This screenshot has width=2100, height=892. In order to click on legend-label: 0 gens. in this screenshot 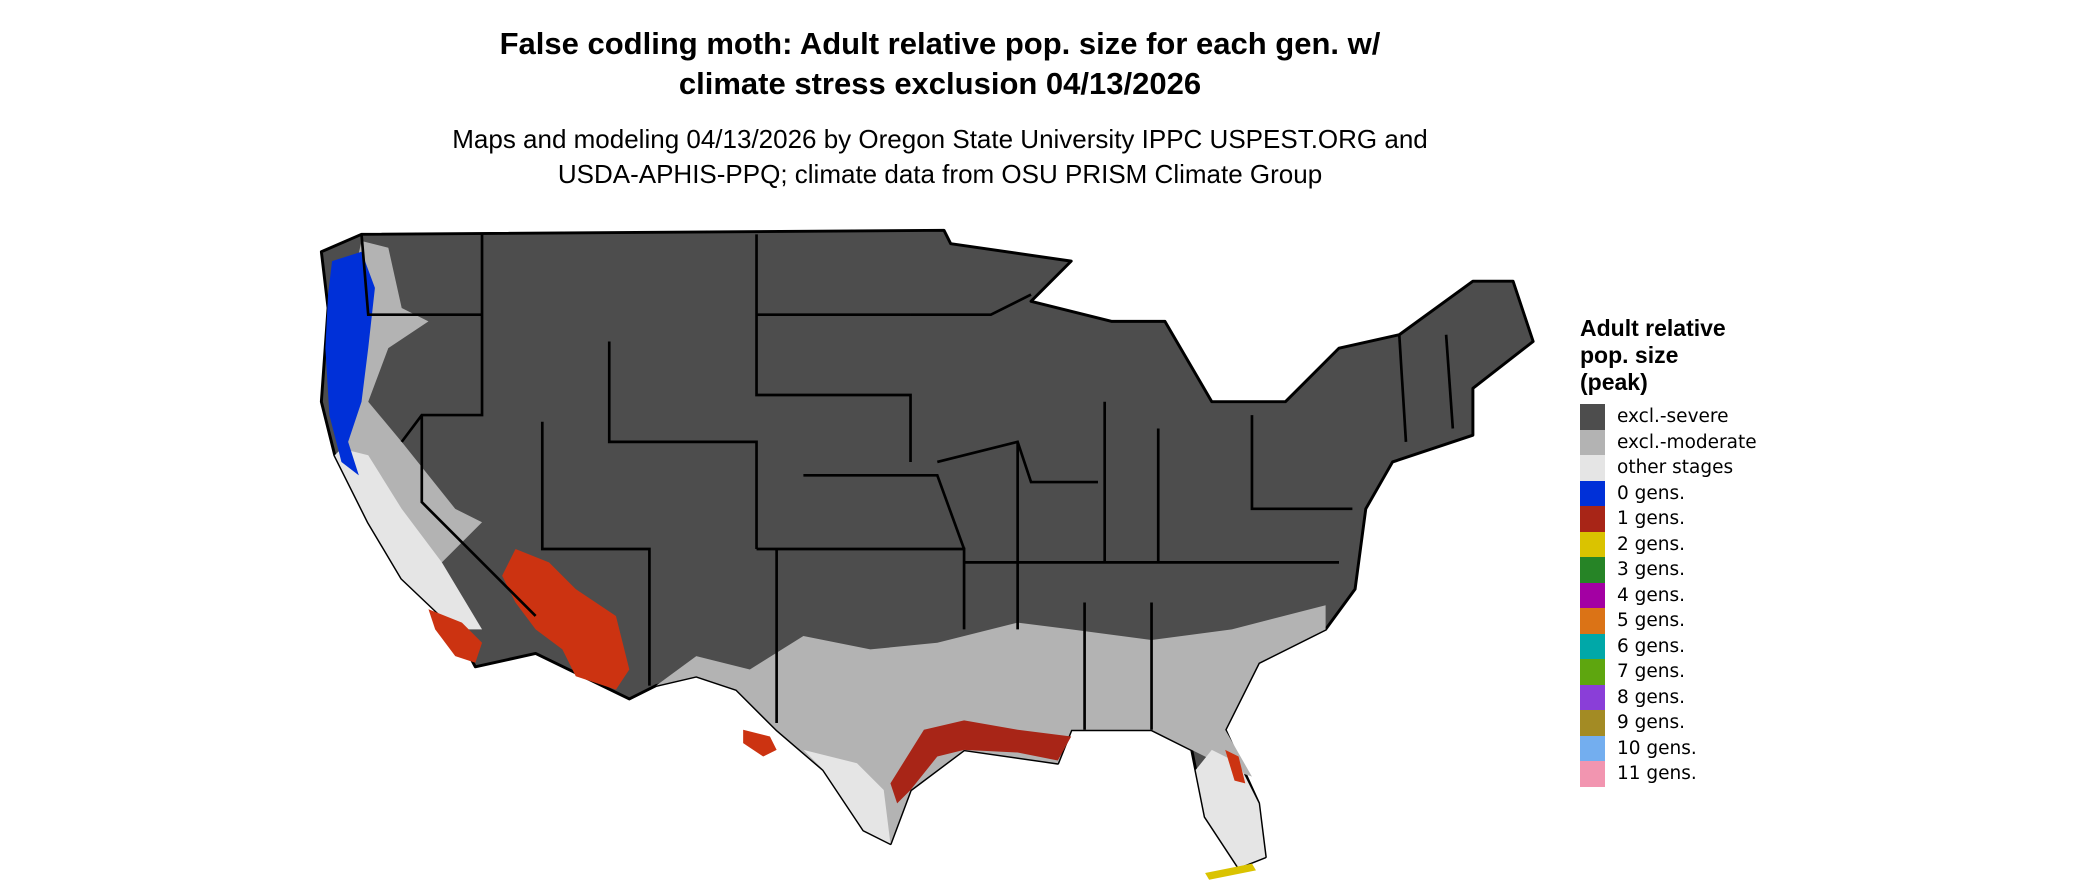, I will do `click(1651, 493)`.